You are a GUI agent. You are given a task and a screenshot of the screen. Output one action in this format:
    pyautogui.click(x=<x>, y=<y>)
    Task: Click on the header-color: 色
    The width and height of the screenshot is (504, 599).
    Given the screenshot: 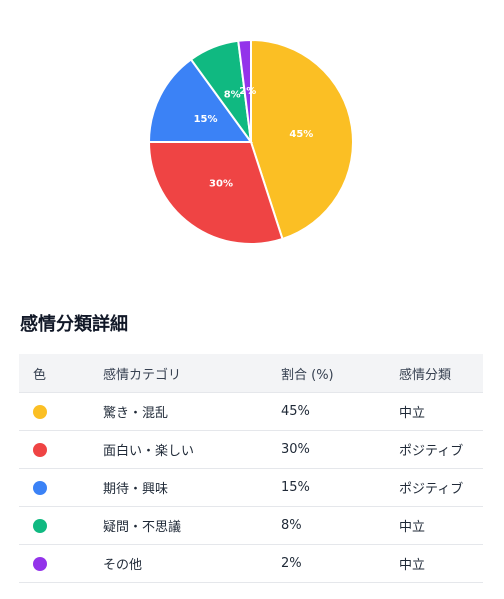 What is the action you would take?
    pyautogui.click(x=54, y=373)
    